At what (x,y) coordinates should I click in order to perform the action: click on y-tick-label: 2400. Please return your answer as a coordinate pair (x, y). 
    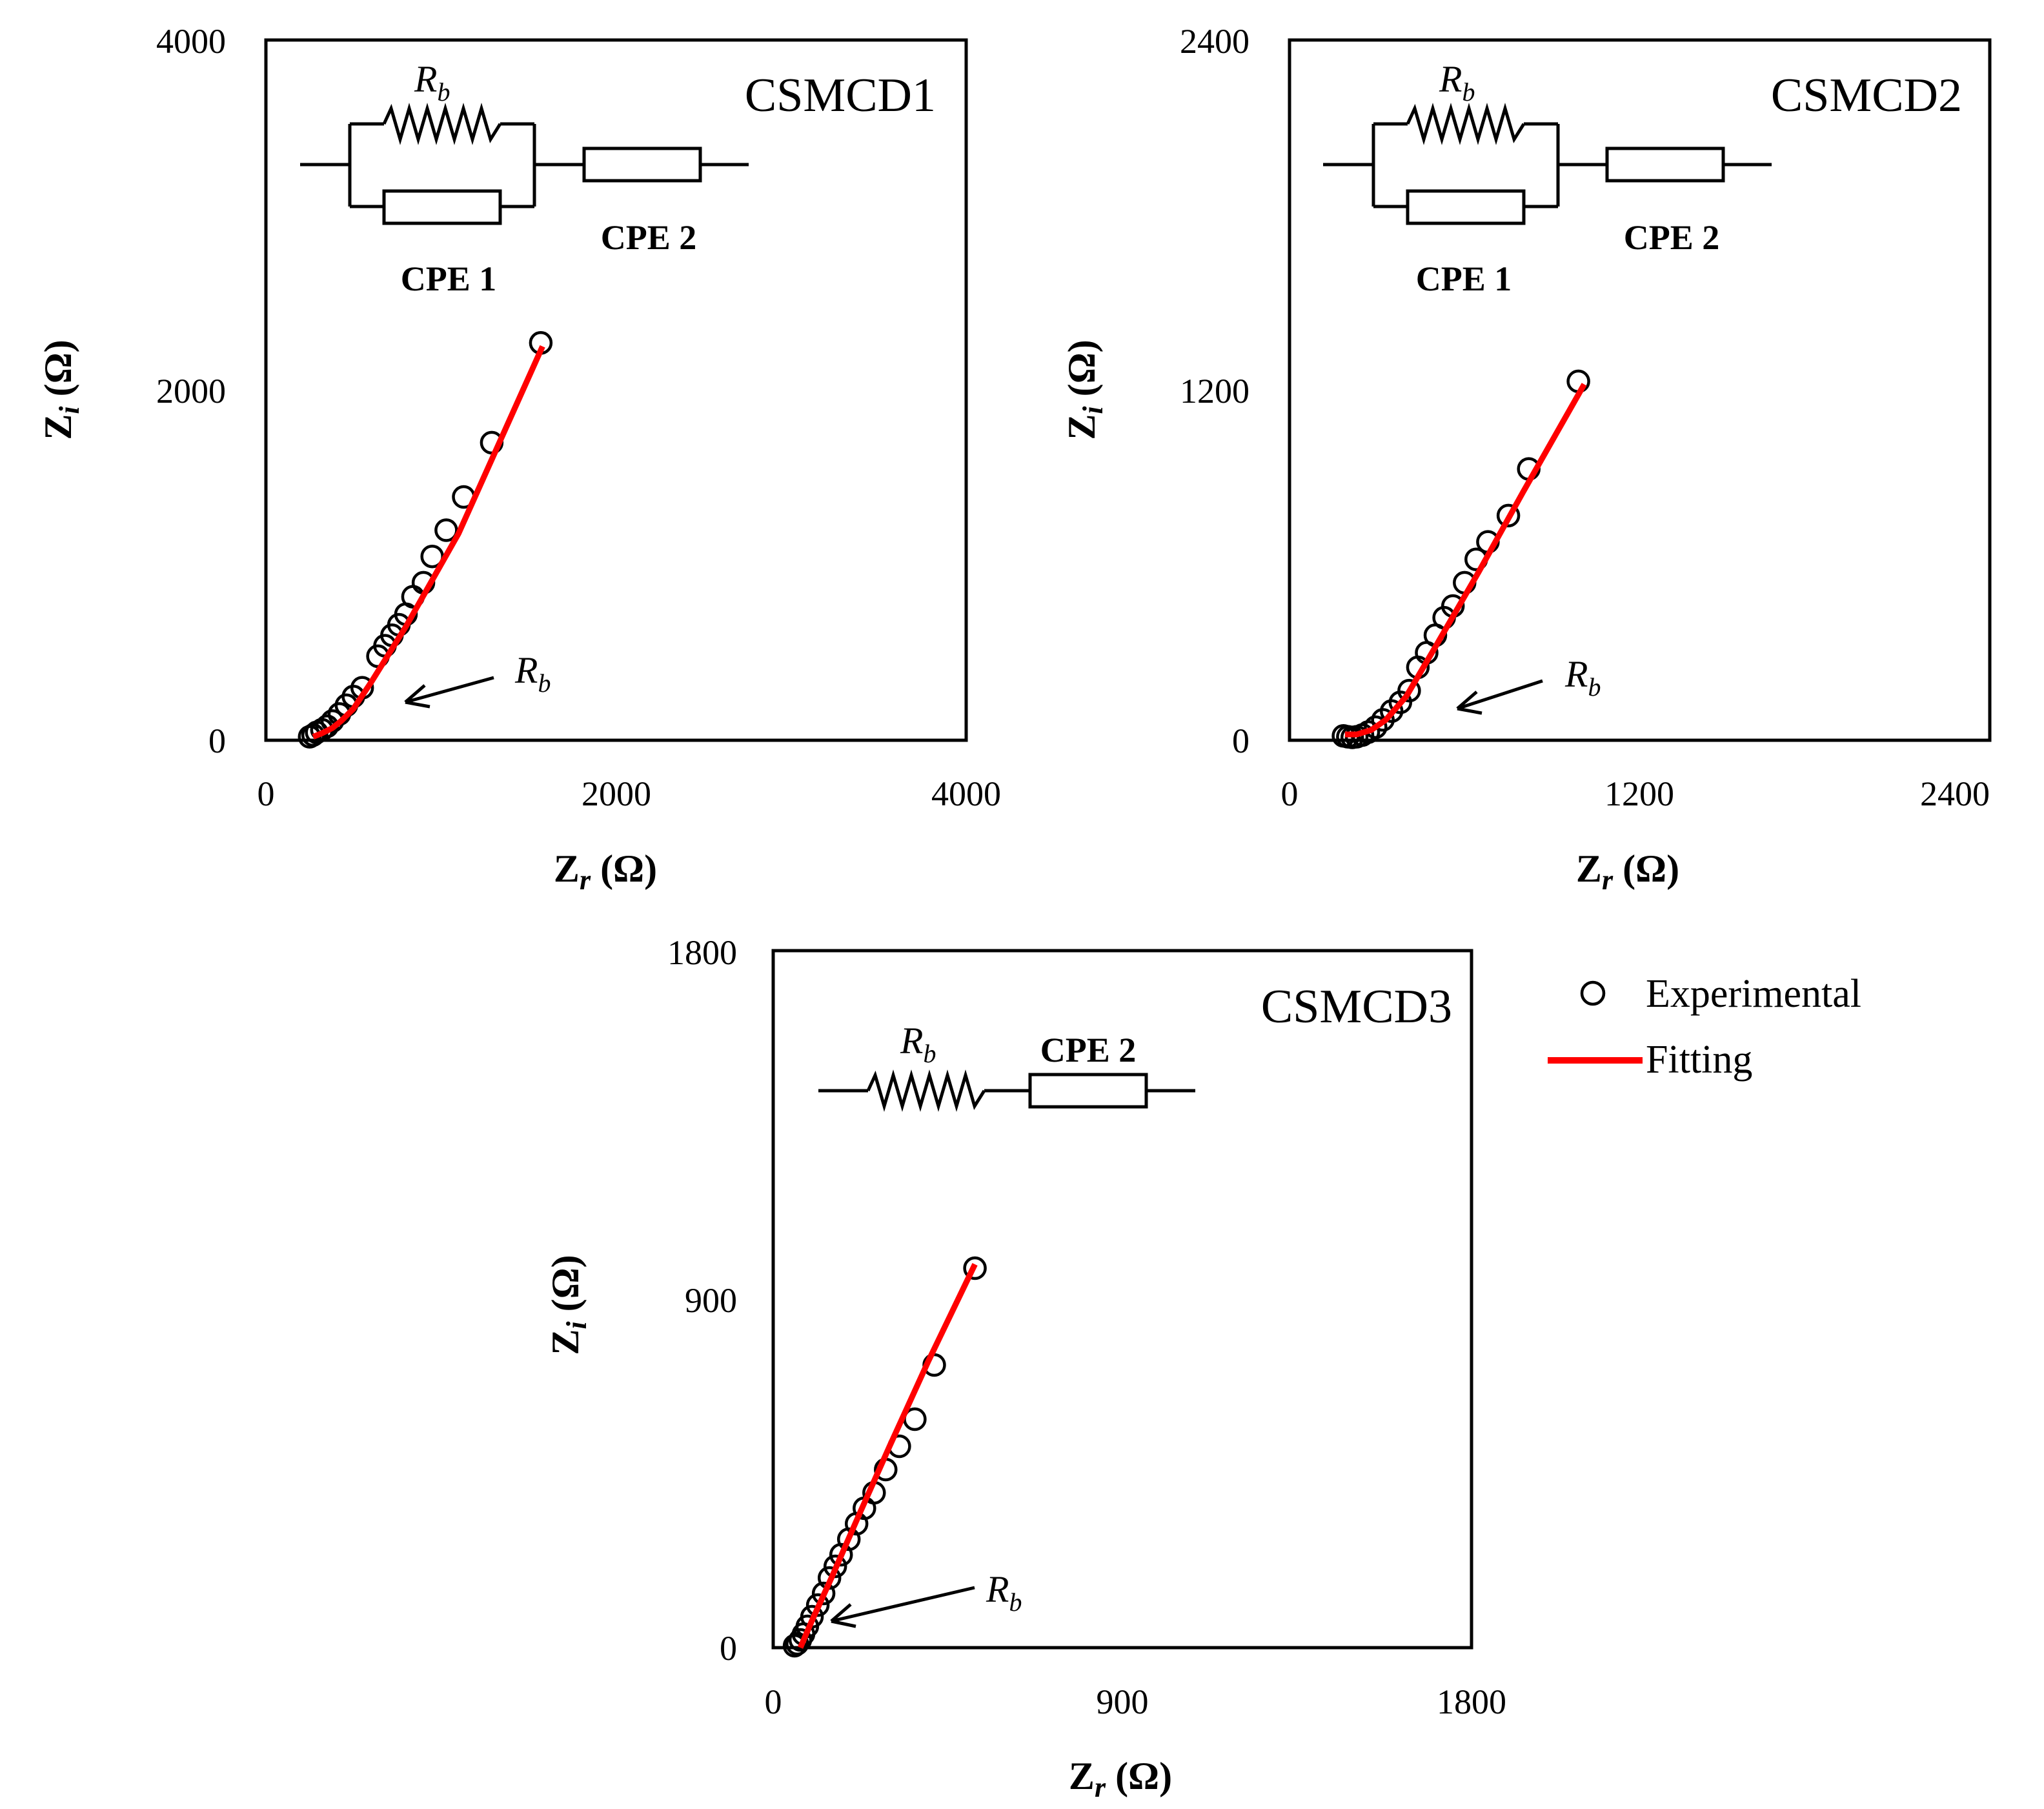
    Looking at the image, I should click on (1215, 41).